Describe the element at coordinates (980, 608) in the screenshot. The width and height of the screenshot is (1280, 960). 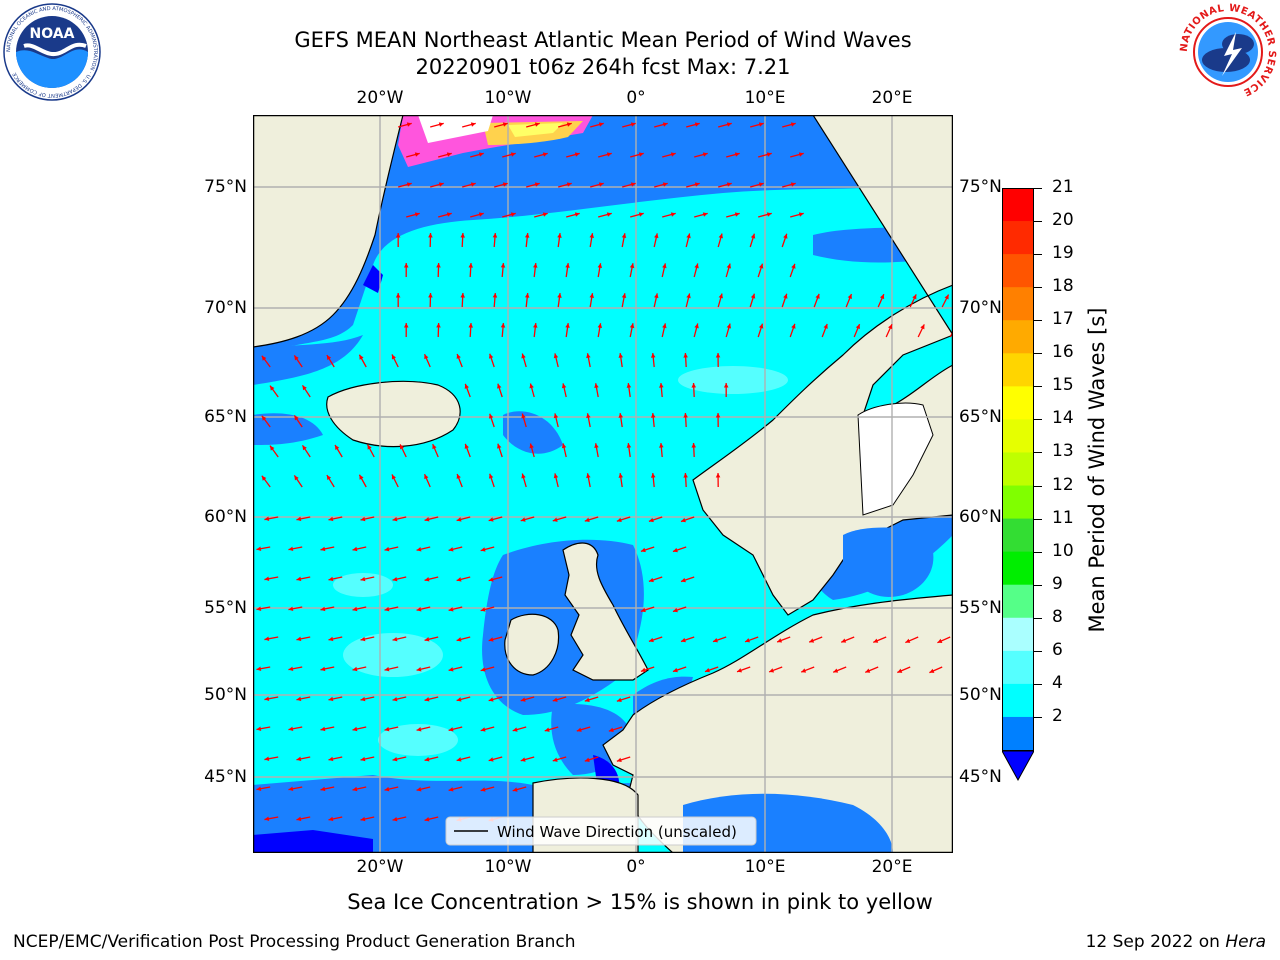
I see `lat-tick-right: 55°N` at that location.